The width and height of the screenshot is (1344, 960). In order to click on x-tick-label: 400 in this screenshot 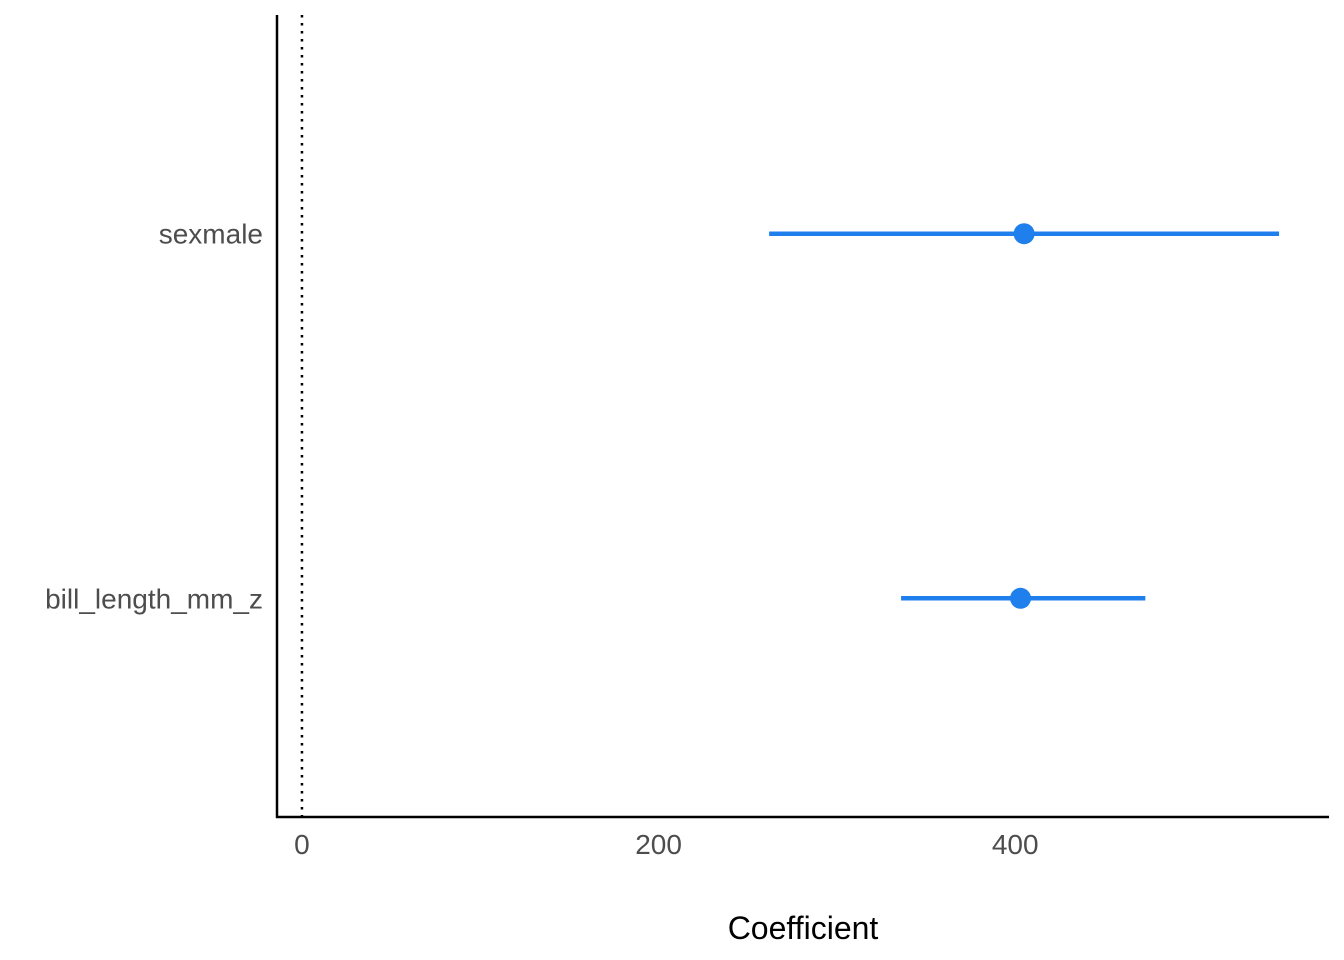, I will do `click(1015, 844)`.